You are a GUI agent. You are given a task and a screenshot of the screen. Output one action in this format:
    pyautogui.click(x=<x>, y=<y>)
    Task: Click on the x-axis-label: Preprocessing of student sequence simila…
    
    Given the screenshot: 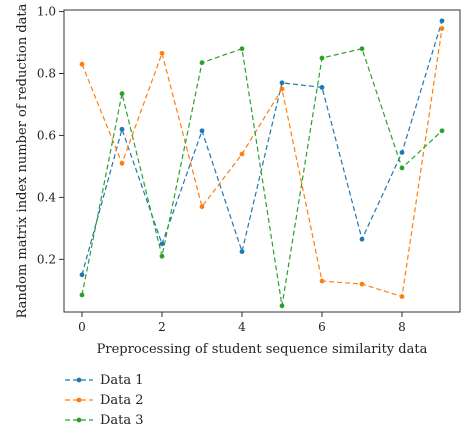 What is the action you would take?
    pyautogui.click(x=262, y=349)
    